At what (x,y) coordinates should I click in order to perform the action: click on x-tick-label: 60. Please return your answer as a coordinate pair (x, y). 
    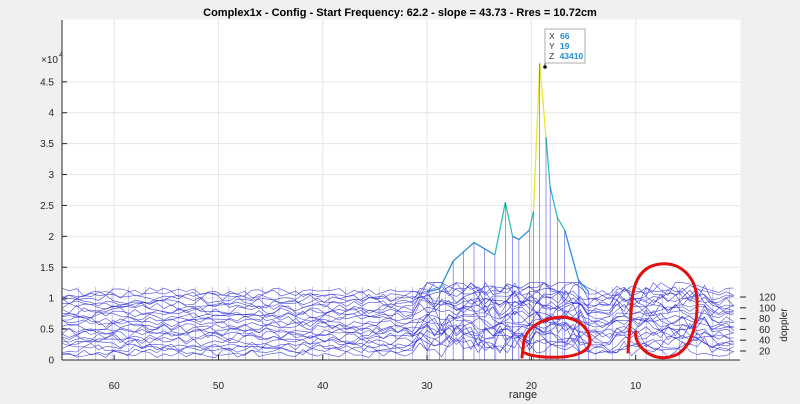
    Looking at the image, I should click on (115, 386).